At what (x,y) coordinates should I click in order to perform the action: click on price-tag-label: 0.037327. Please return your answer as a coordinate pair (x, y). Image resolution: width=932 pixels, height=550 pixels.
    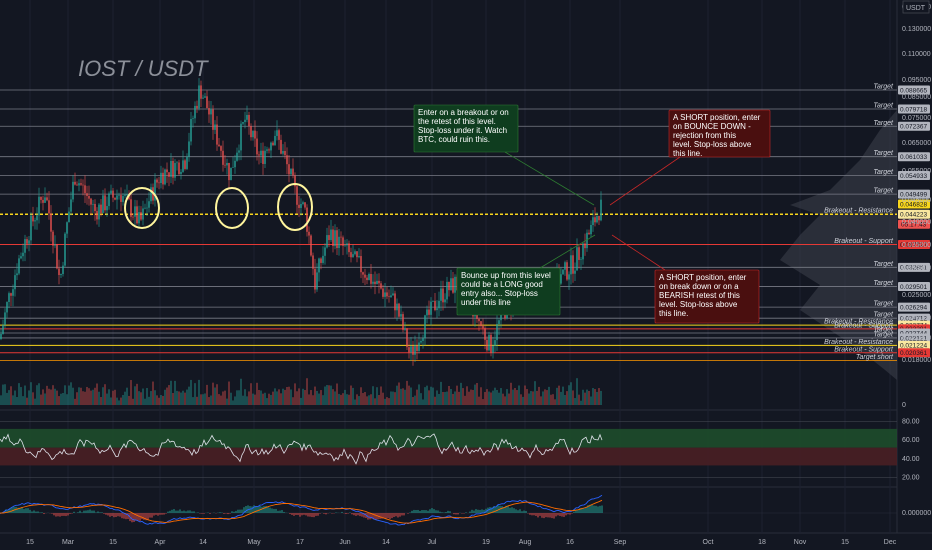
    Looking at the image, I should click on (913, 245).